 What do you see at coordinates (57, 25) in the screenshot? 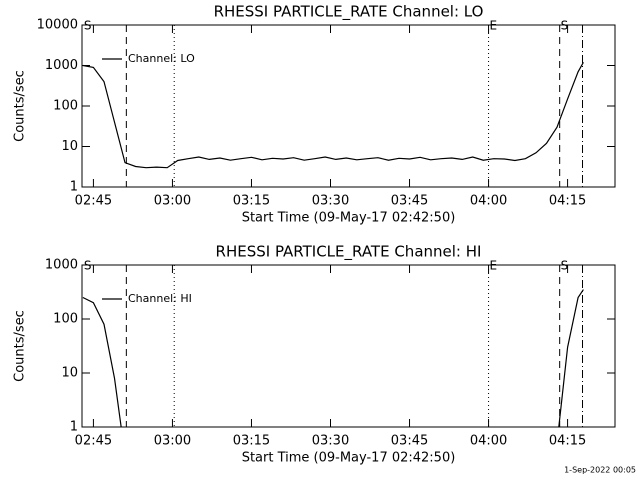
I see `y-tick-label: 10000` at bounding box center [57, 25].